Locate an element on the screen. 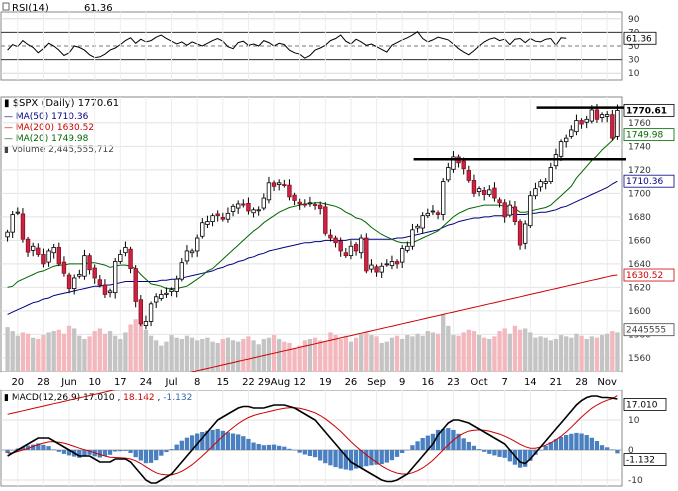  x-tick-label: 7 is located at coordinates (505, 382).